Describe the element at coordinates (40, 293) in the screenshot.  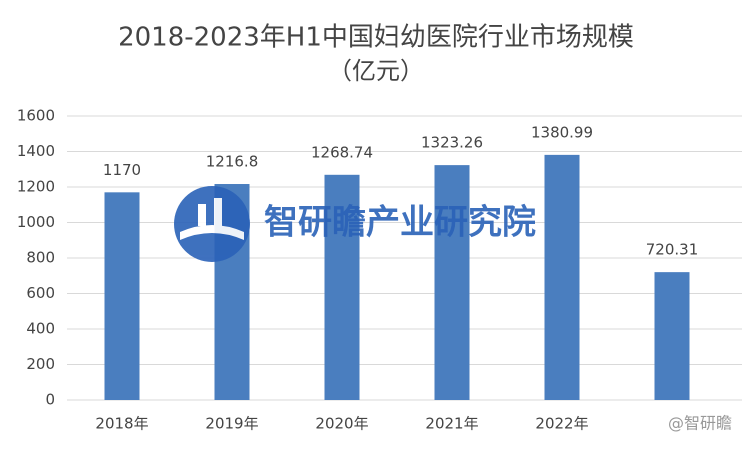
I see `y-tick-label: 600` at that location.